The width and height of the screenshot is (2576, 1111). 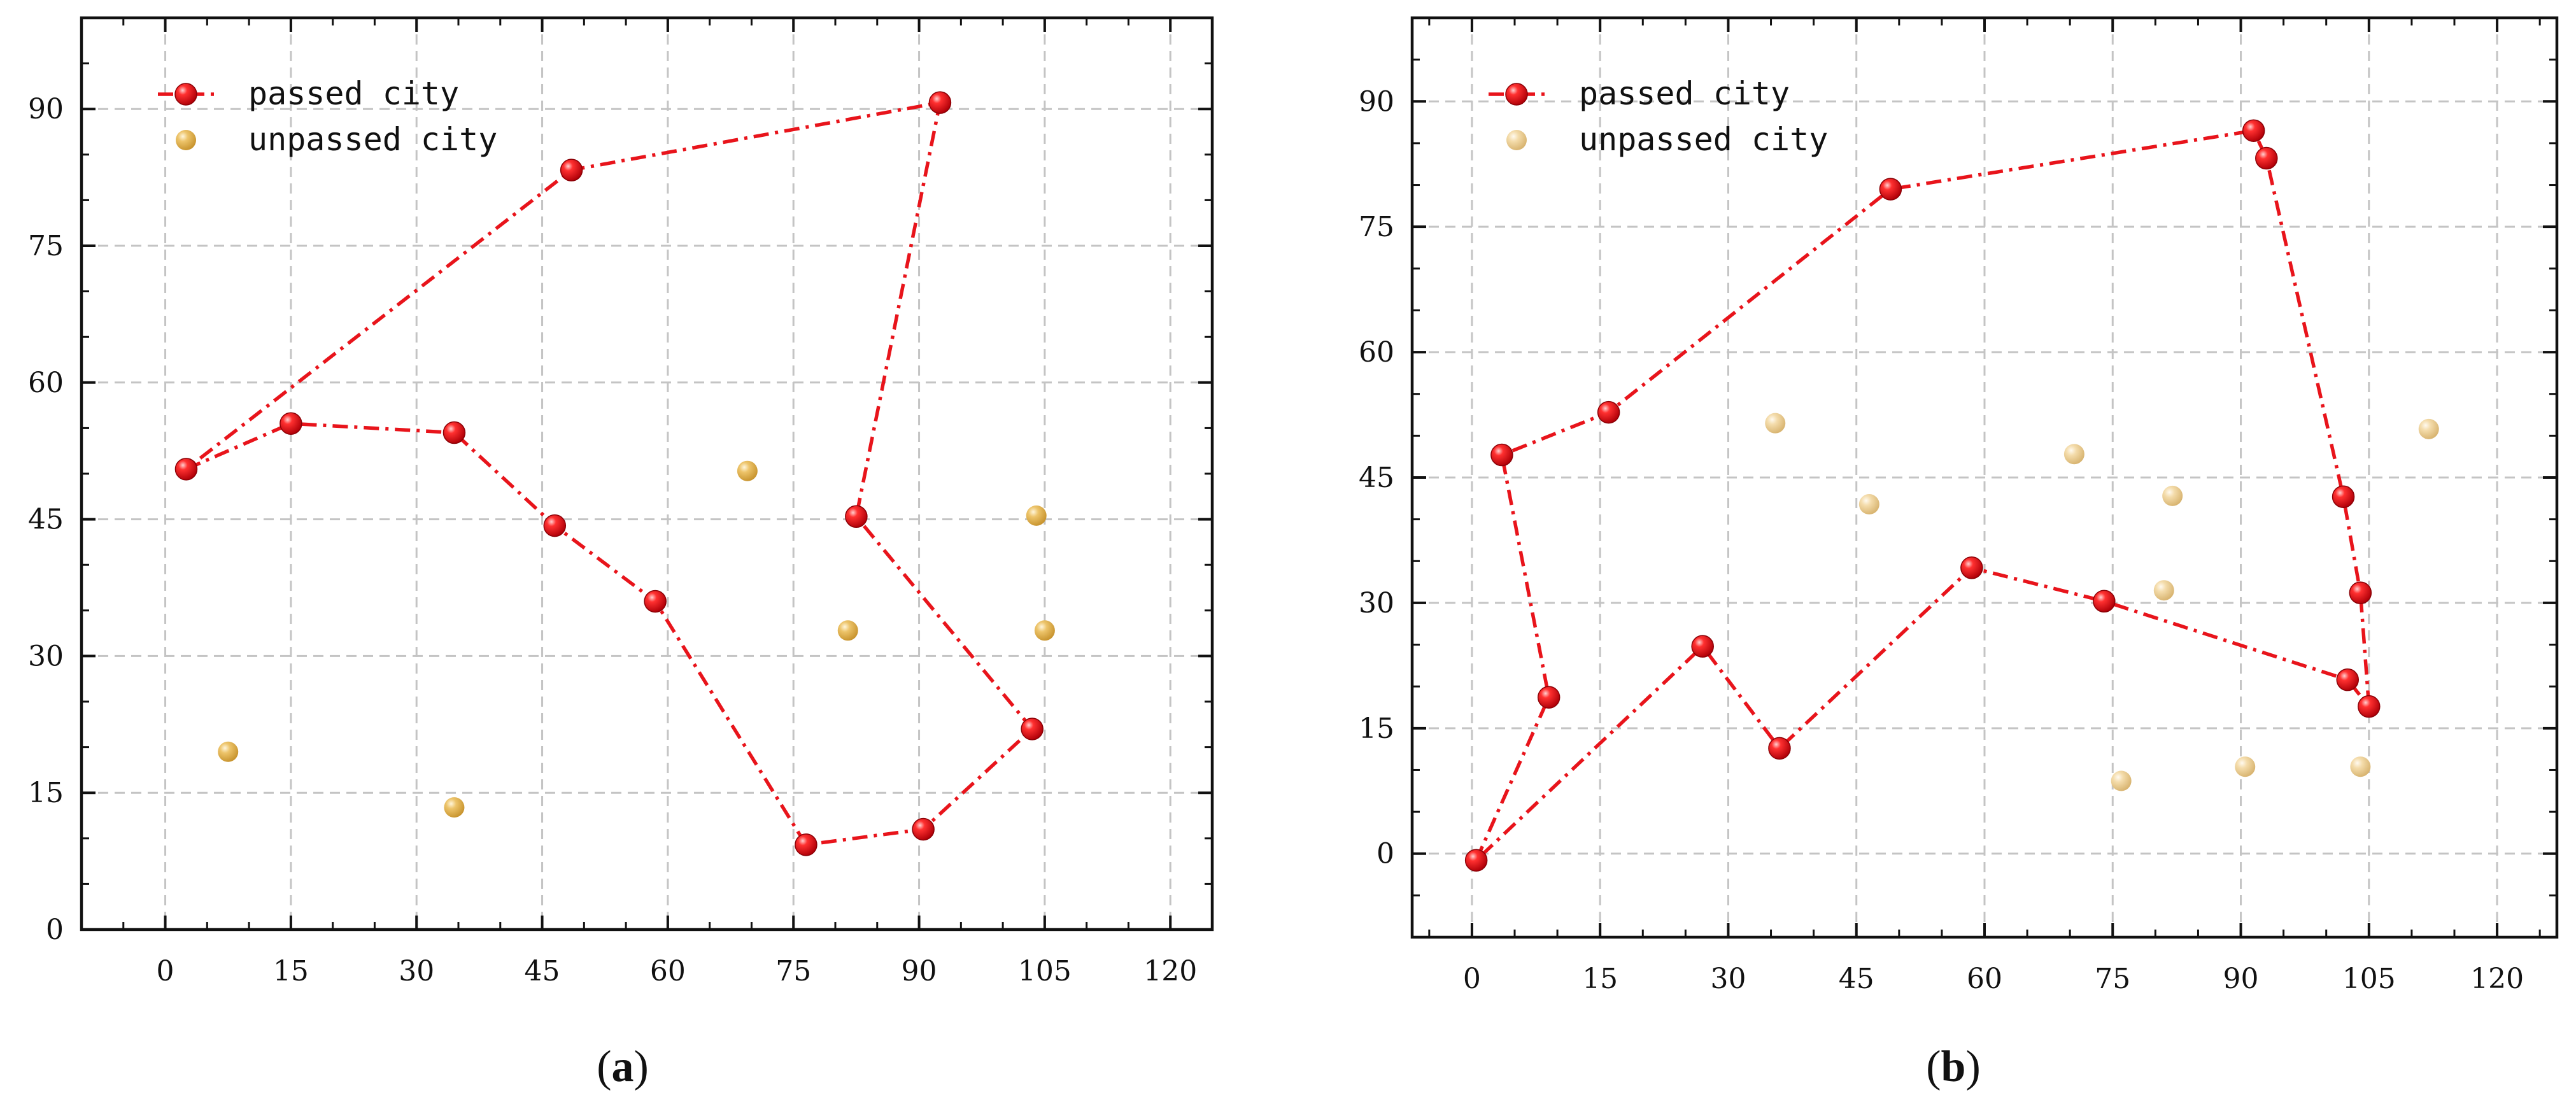 I want to click on panel-b-label-letter: b, so click(x=1953, y=1066).